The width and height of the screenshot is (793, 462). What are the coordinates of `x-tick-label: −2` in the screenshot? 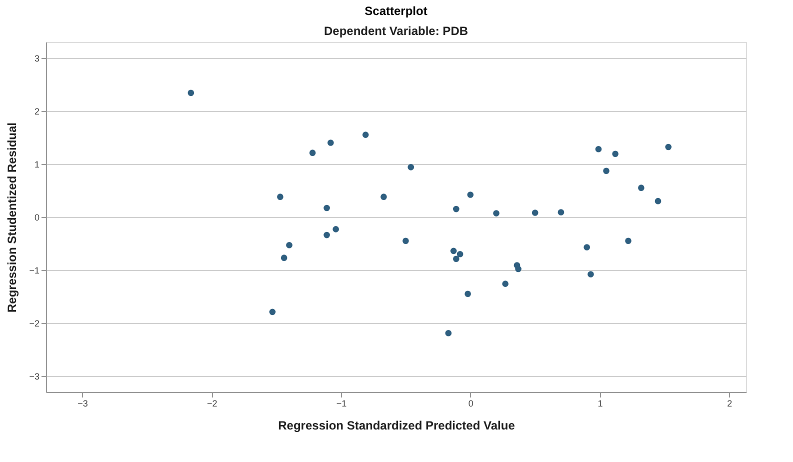 It's located at (212, 403).